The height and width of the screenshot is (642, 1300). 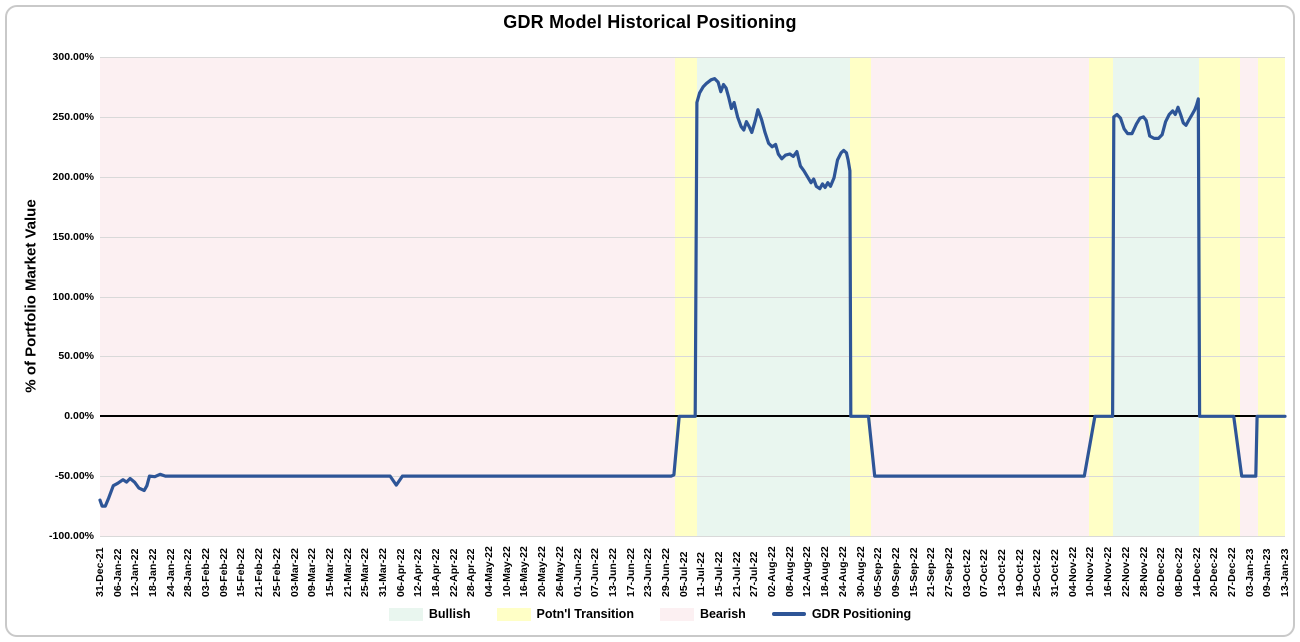 I want to click on x-axis-tick-label: 25-Mar-22, so click(x=365, y=572).